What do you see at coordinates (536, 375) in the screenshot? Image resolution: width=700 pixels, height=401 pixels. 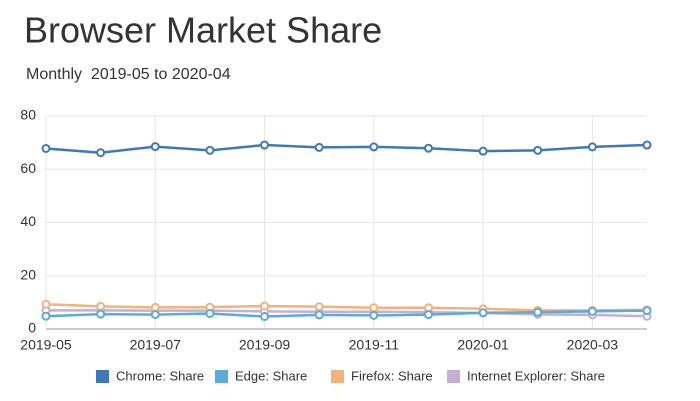 I see `legend-label: Internet Explorer: Share` at bounding box center [536, 375].